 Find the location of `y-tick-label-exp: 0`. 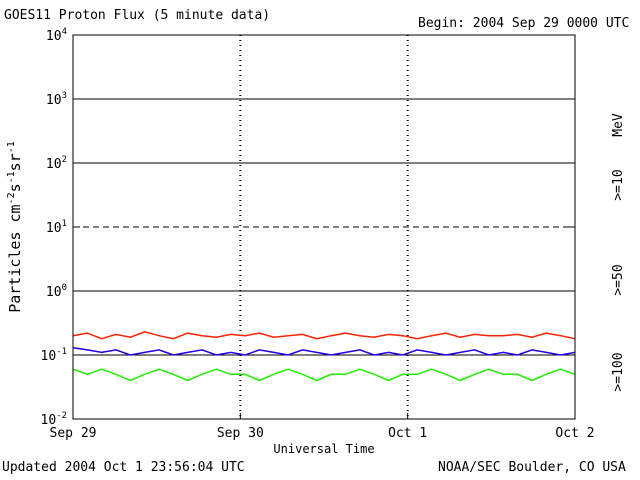

y-tick-label-exp: 0 is located at coordinates (64, 288).